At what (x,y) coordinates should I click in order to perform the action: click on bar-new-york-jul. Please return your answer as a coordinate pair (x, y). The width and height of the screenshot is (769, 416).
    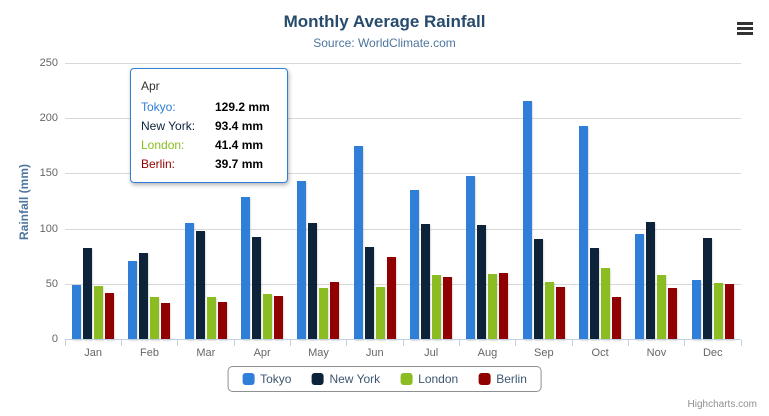
    Looking at the image, I should click on (426, 282).